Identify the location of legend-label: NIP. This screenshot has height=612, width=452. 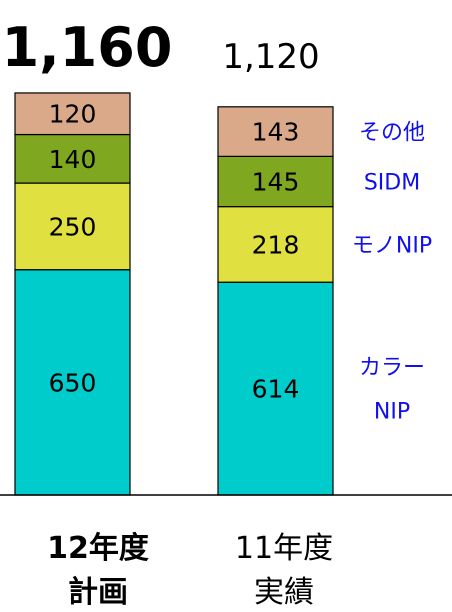
(392, 412).